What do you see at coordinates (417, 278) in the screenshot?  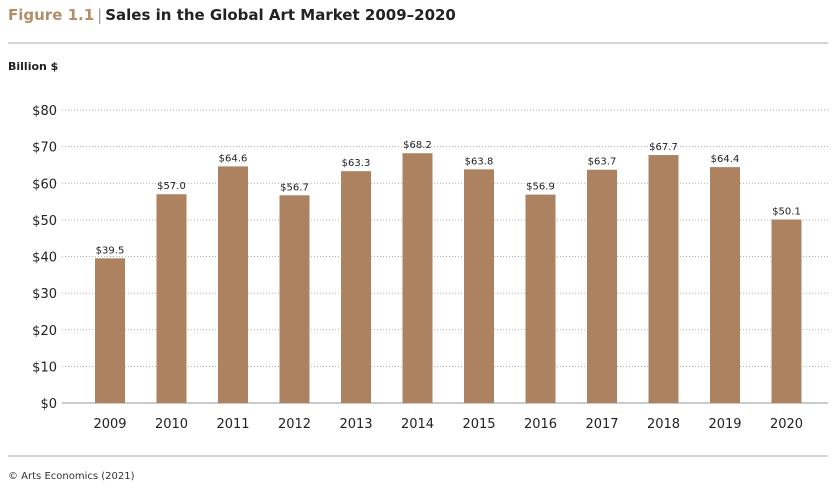 I see `bar-2014` at bounding box center [417, 278].